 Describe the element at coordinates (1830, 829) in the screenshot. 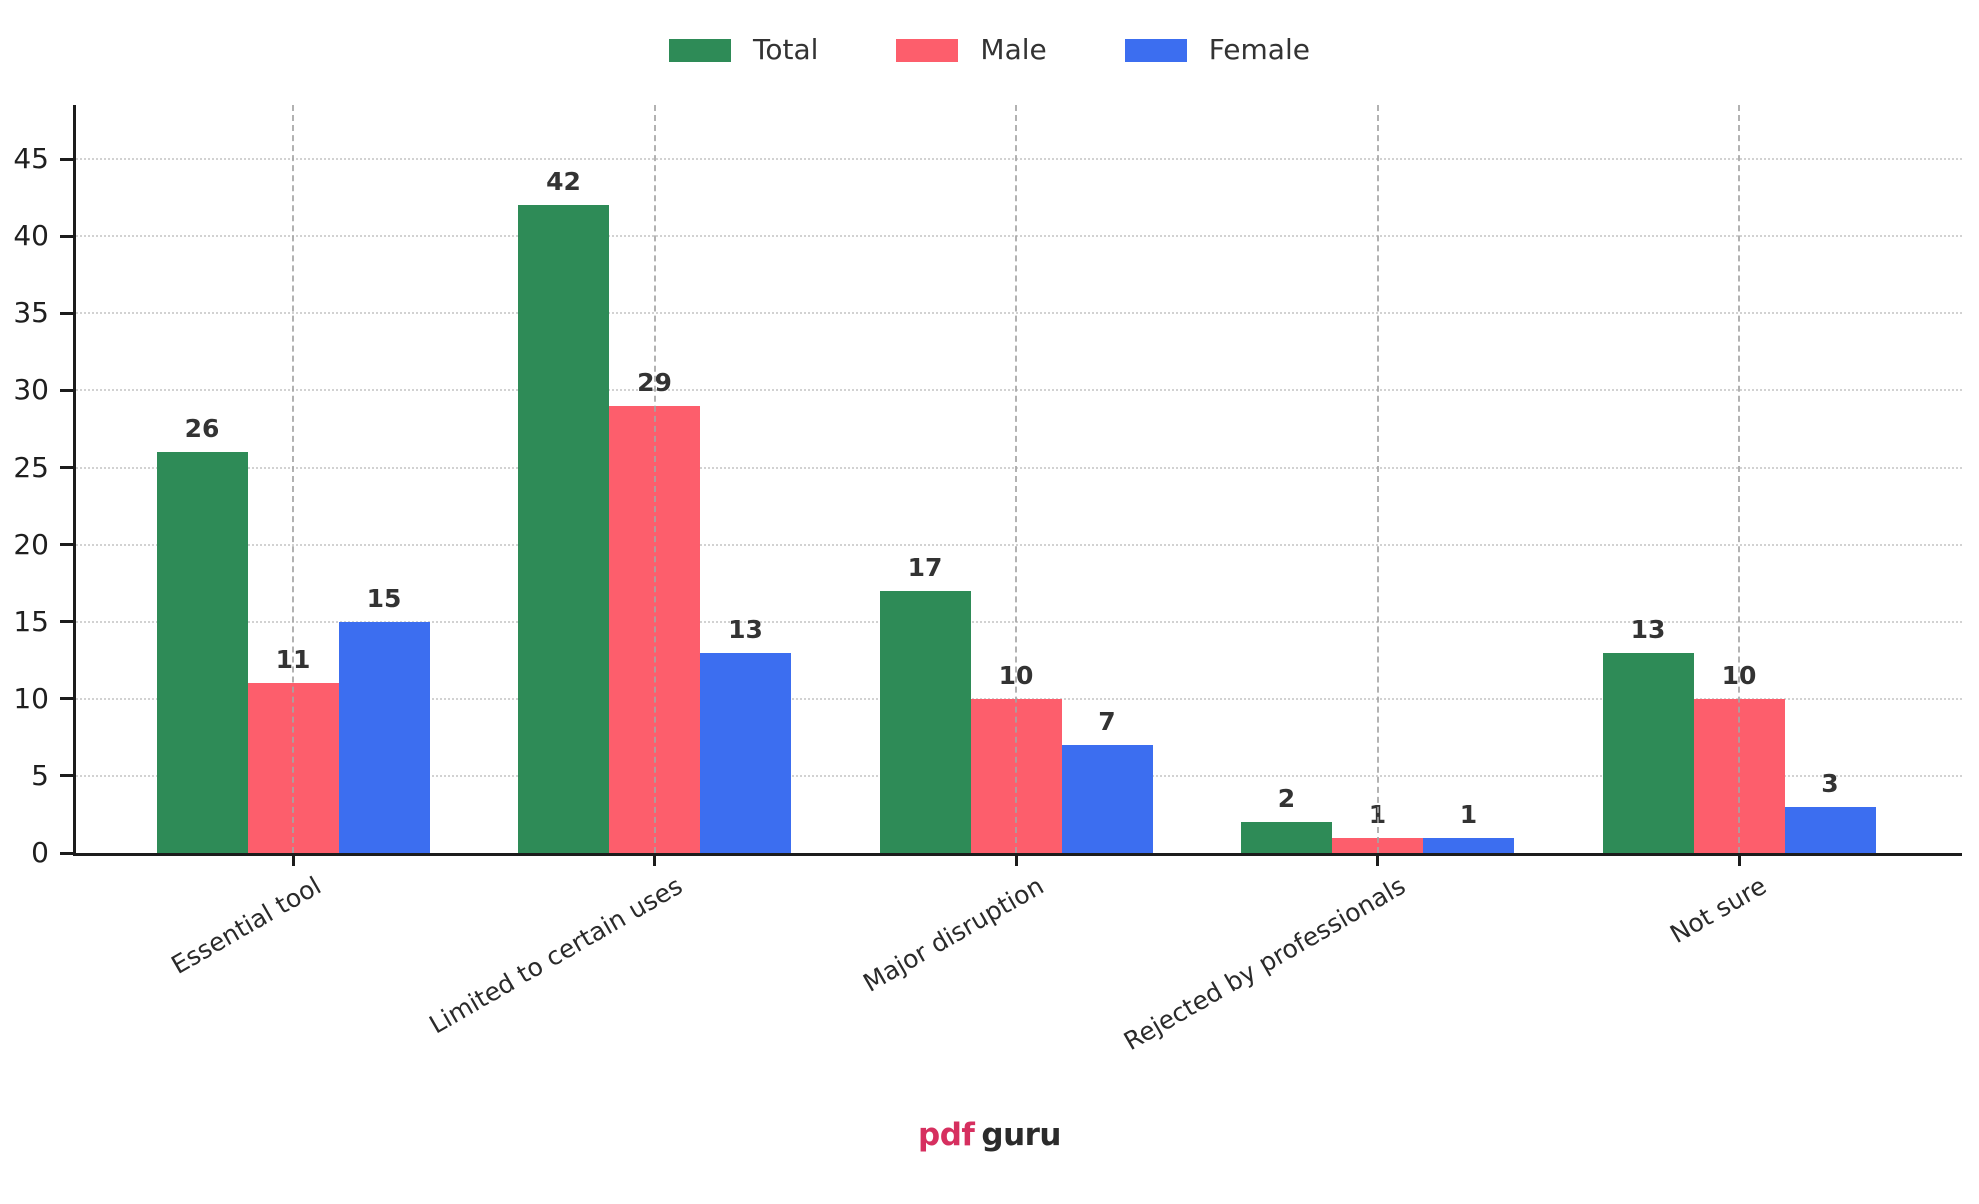

I see `bar-female-not-sure` at that location.